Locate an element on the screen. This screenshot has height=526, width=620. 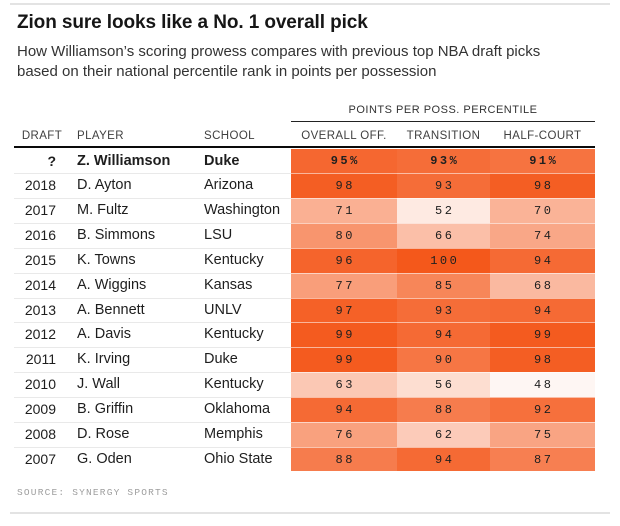
table-row: 2009 B. Griffin Oklahoma 94 88 92 is located at coordinates (310, 409).